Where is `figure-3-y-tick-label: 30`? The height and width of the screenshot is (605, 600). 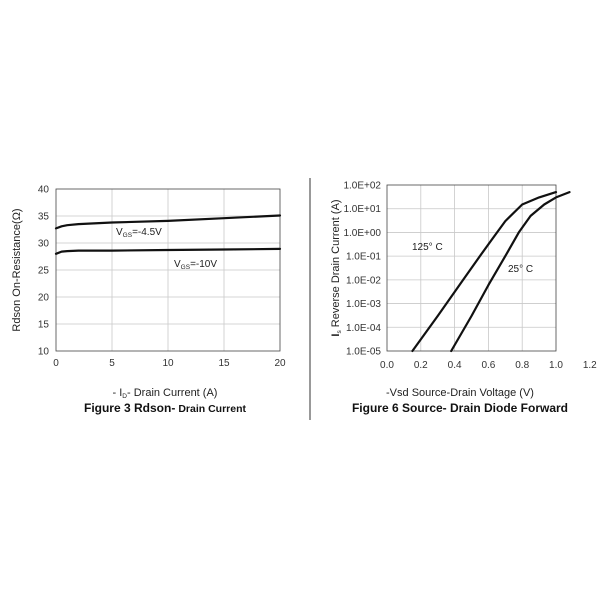 figure-3-y-tick-label: 30 is located at coordinates (44, 244).